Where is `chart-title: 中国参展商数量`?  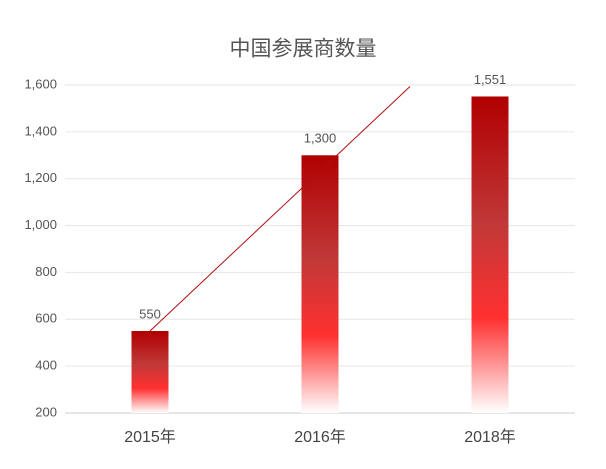
chart-title: 中国参展商数量 is located at coordinates (303, 49).